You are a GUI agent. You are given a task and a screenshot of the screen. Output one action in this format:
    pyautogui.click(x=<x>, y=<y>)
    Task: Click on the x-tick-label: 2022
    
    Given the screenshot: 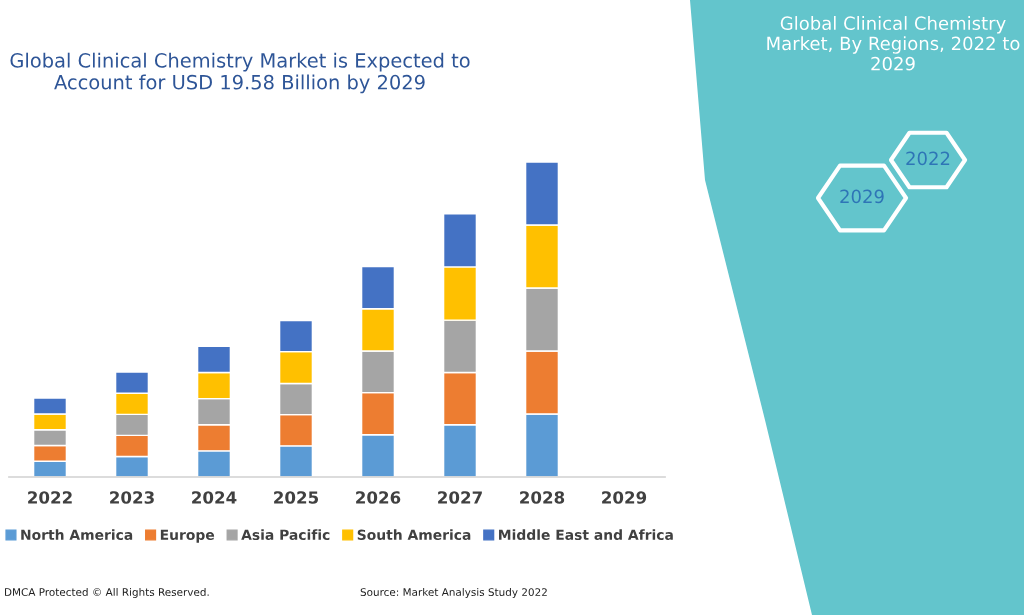 What is the action you would take?
    pyautogui.click(x=50, y=497)
    